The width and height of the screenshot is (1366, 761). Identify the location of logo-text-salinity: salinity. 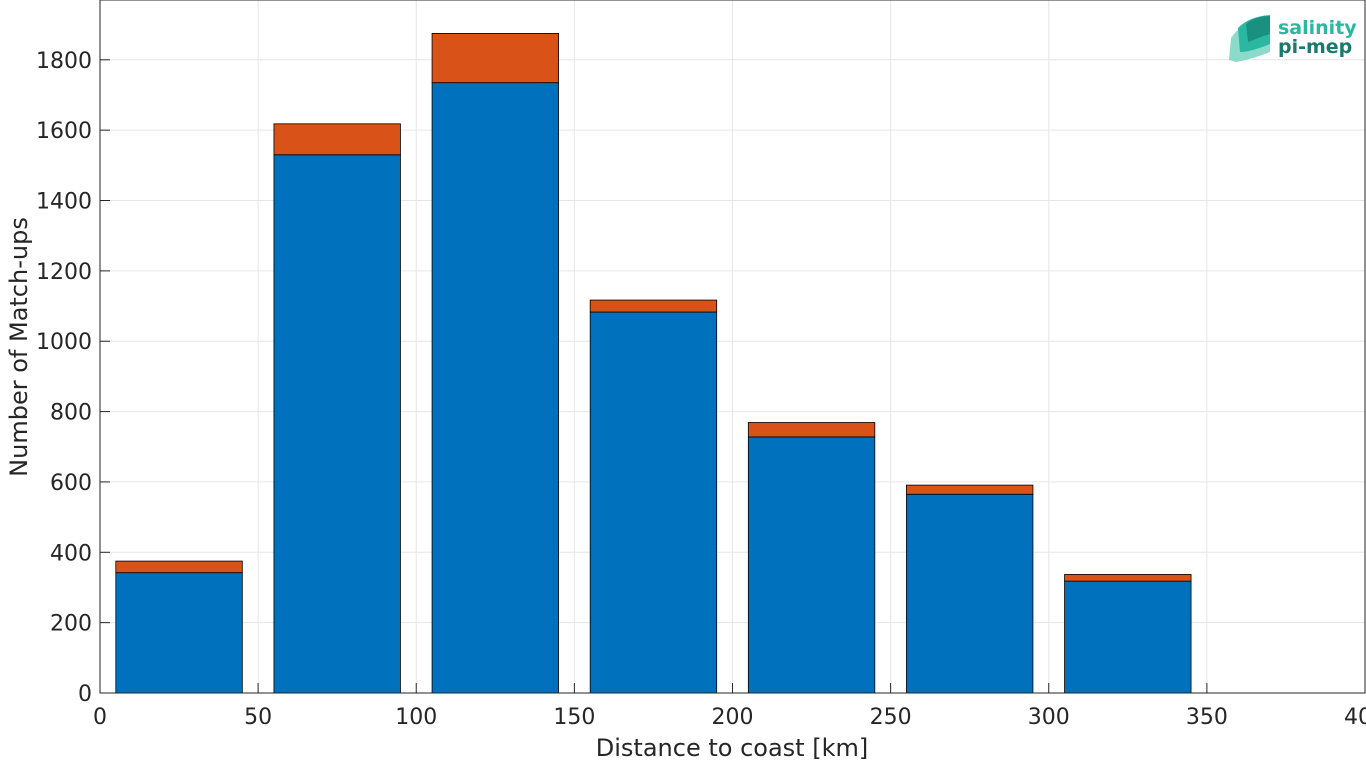
(1317, 28).